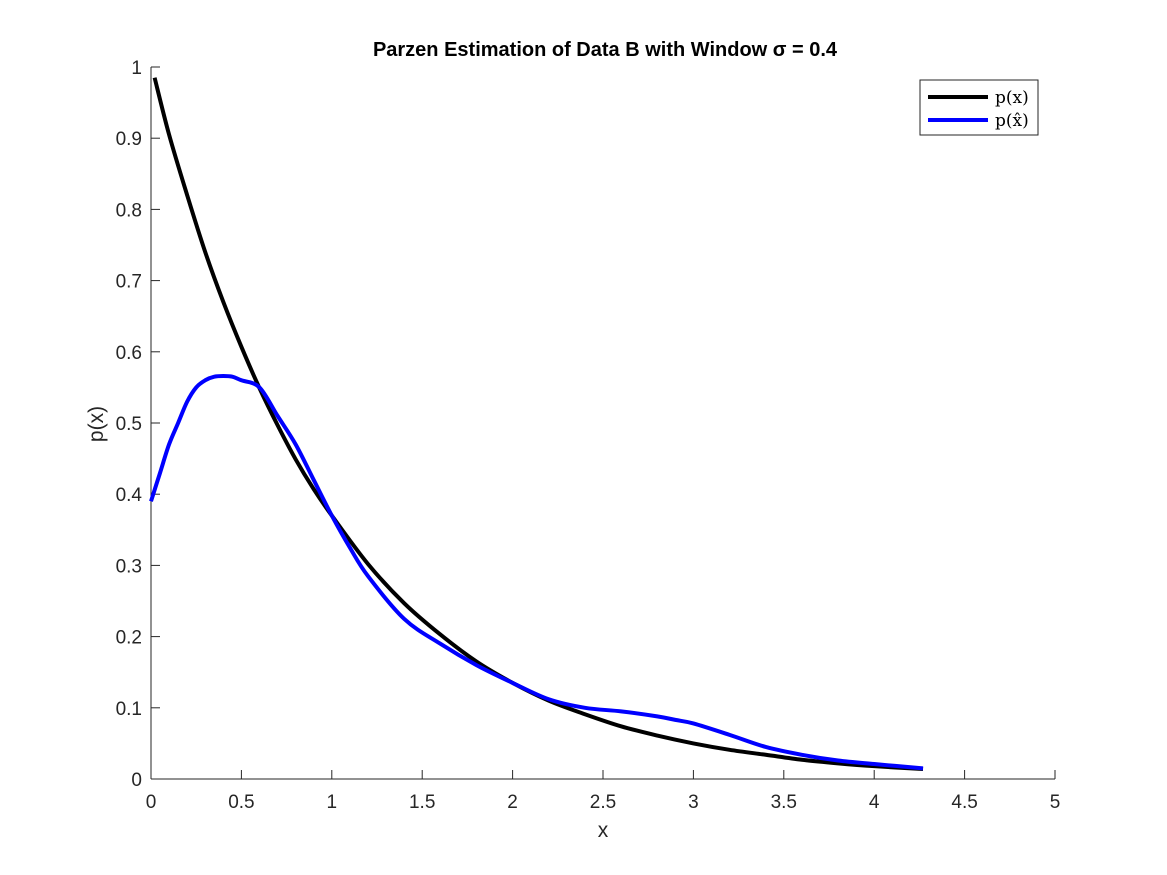  What do you see at coordinates (151, 802) in the screenshot?
I see `x-tick-label: 0` at bounding box center [151, 802].